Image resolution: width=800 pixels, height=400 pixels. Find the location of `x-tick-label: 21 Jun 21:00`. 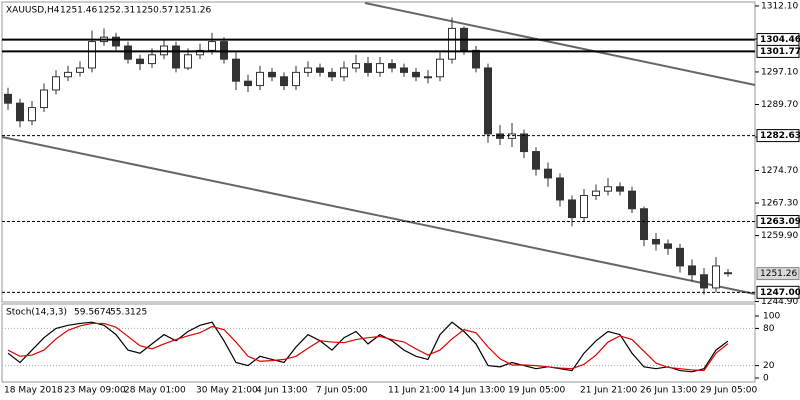

x-tick-label: 21 Jun 21:00 is located at coordinates (608, 391).